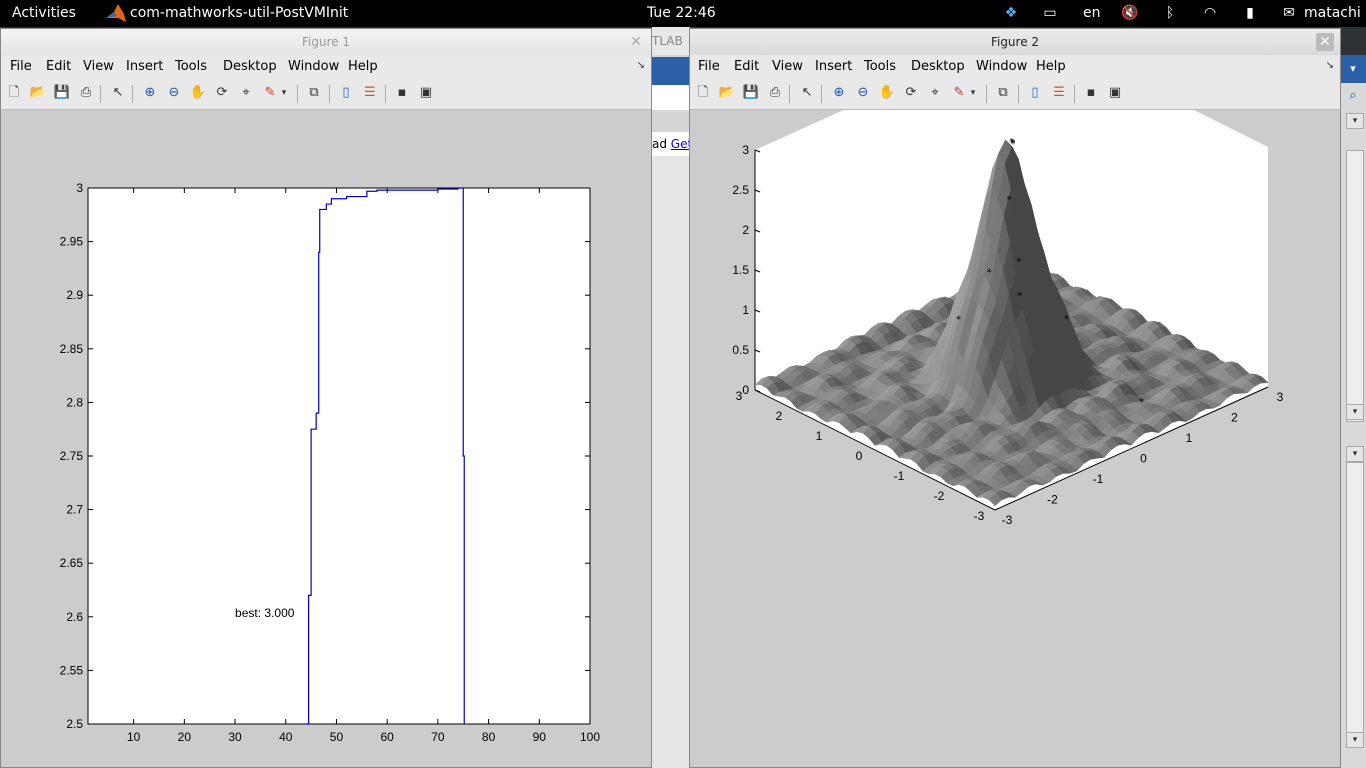 The width and height of the screenshot is (1366, 768). I want to click on keyboard-language: en, so click(1092, 13).